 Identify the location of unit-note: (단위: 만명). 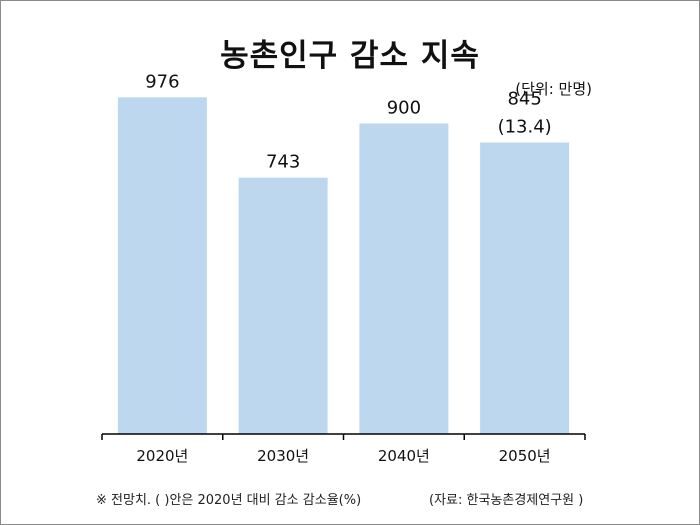
(553, 89).